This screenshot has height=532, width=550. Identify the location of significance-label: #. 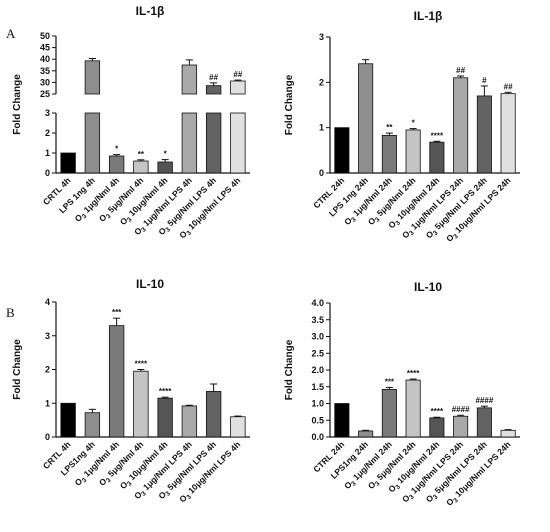
(484, 80).